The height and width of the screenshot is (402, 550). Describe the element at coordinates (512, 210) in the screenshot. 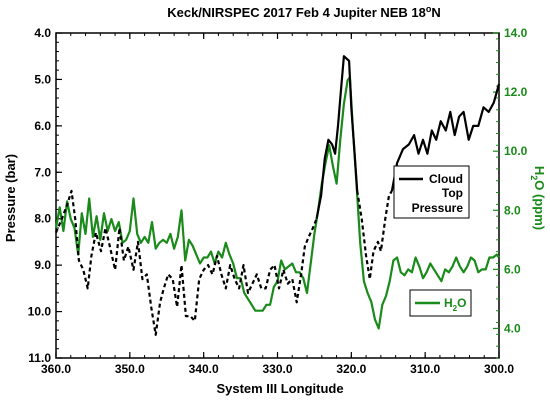

I see `y-right-tick-label: 8.0` at that location.